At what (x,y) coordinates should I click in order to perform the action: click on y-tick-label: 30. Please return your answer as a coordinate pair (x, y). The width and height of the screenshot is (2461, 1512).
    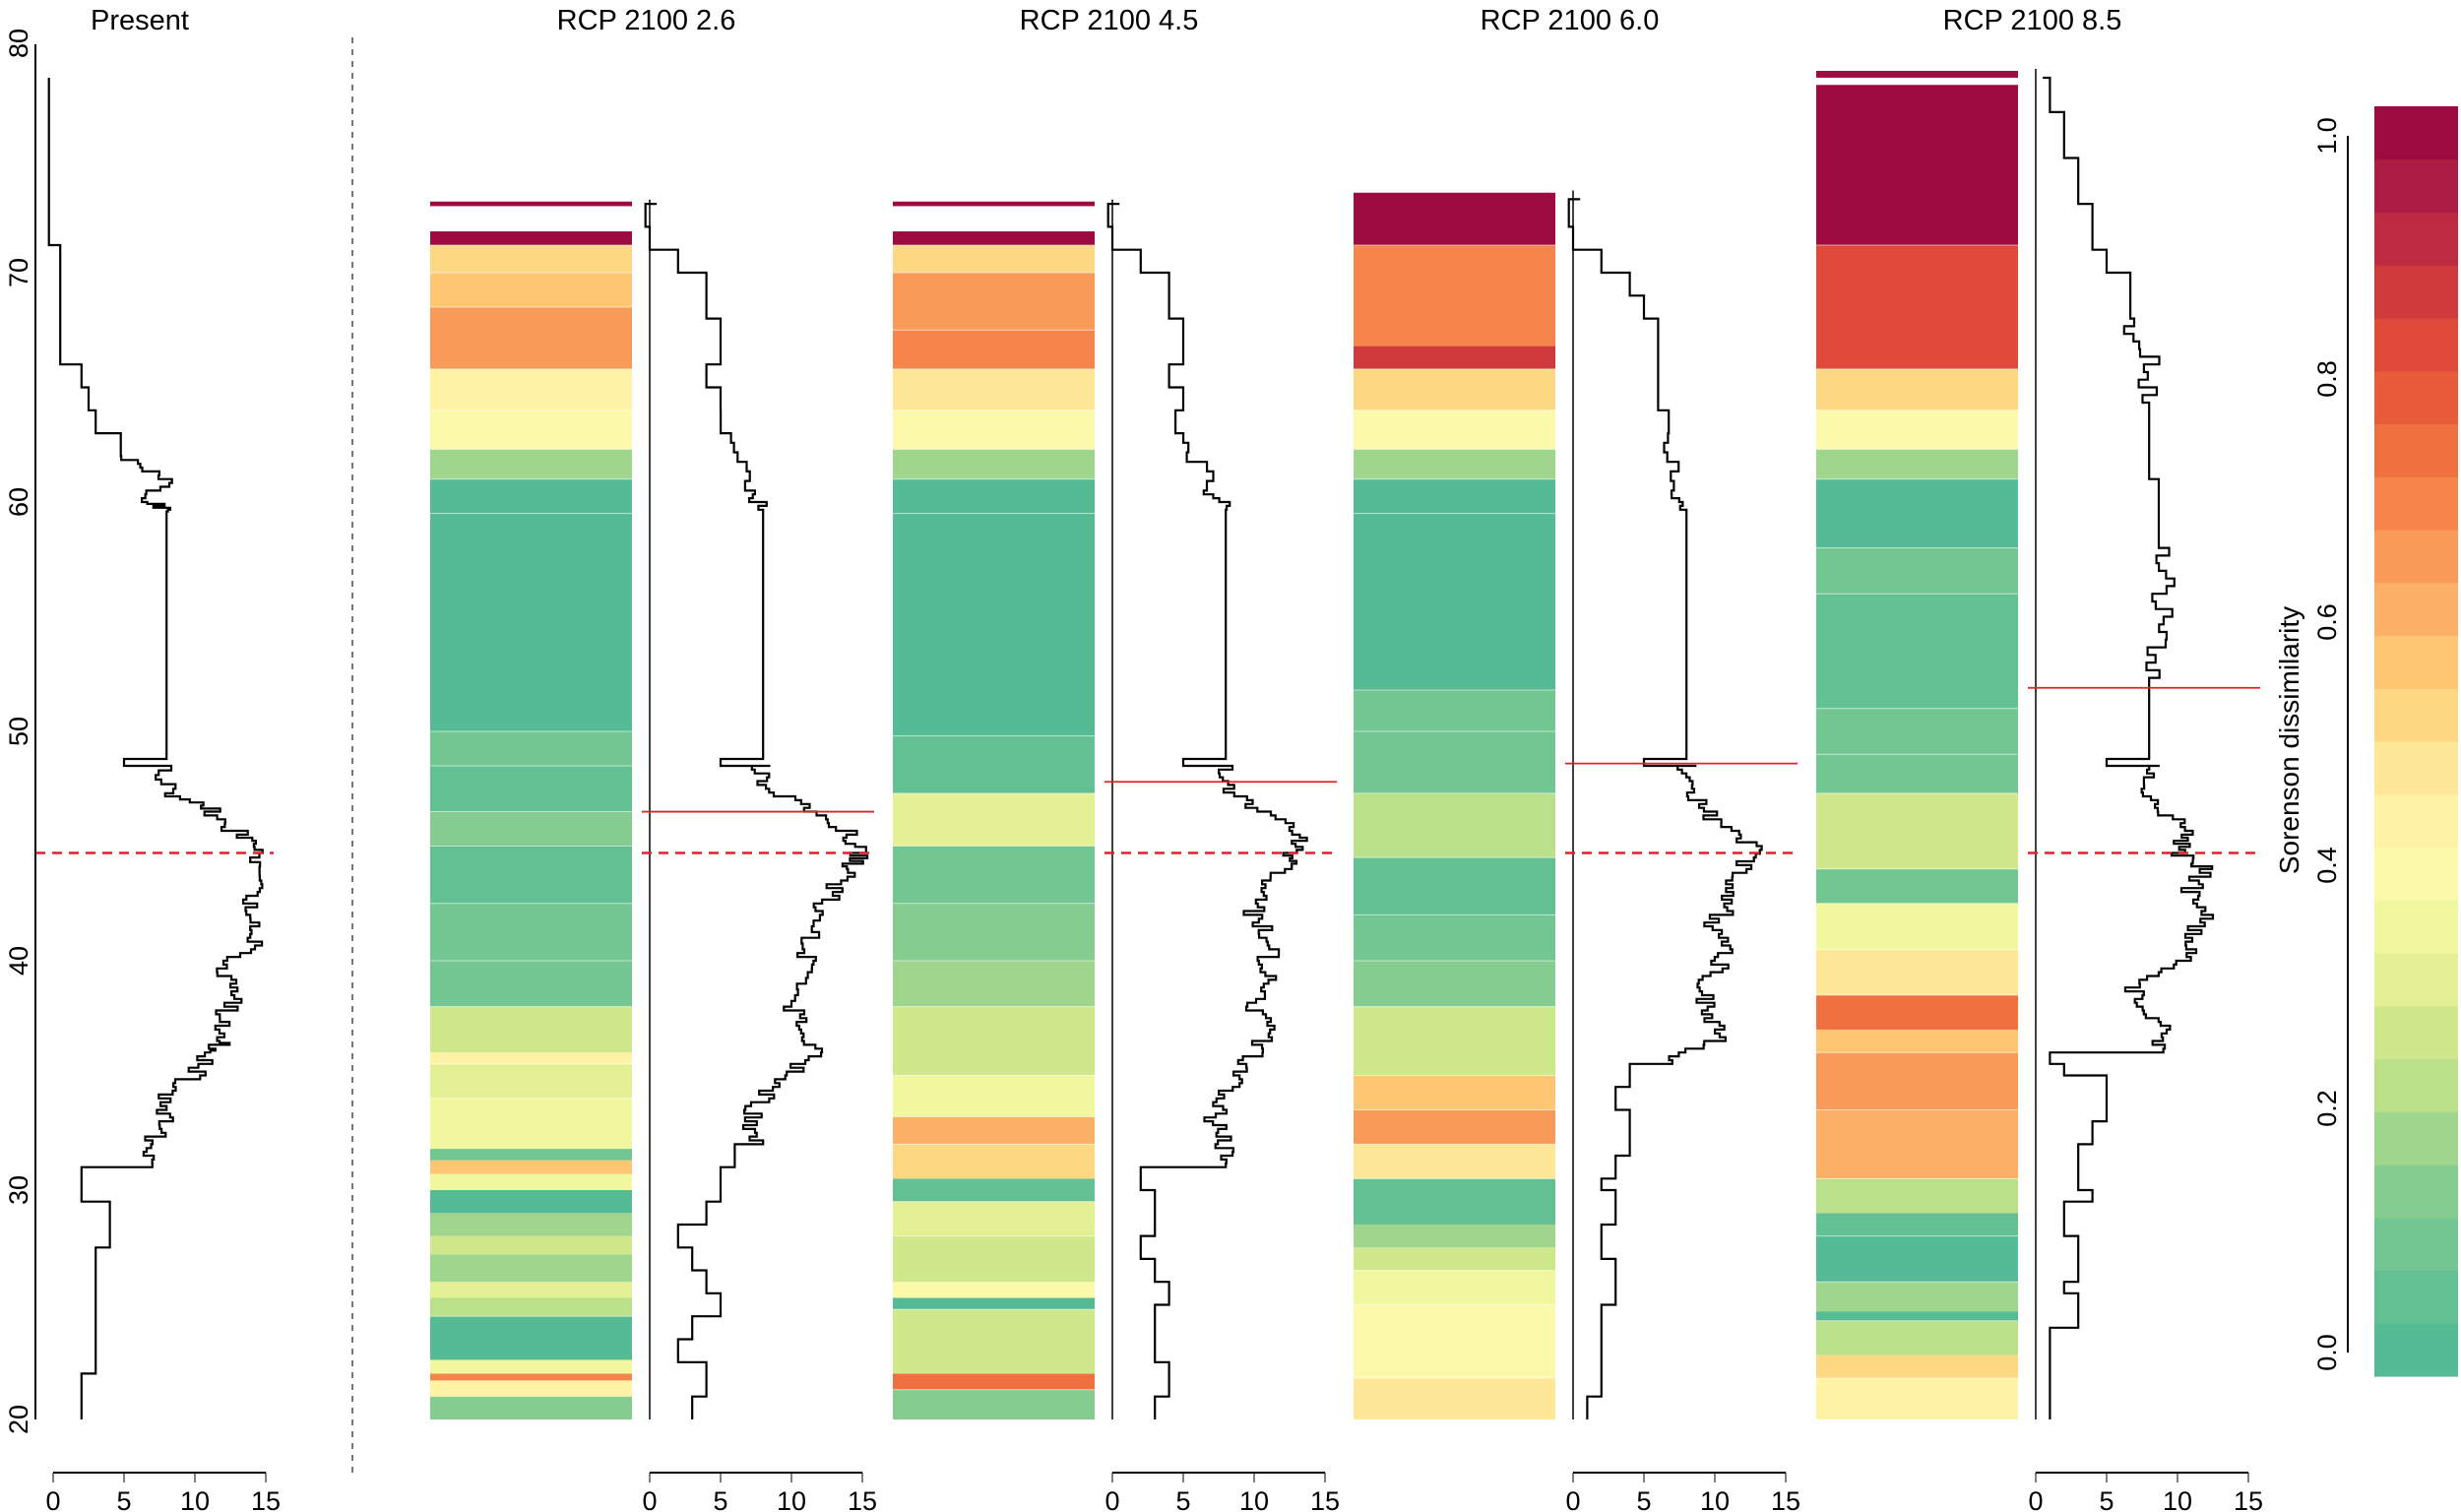
    Looking at the image, I should click on (18, 1190).